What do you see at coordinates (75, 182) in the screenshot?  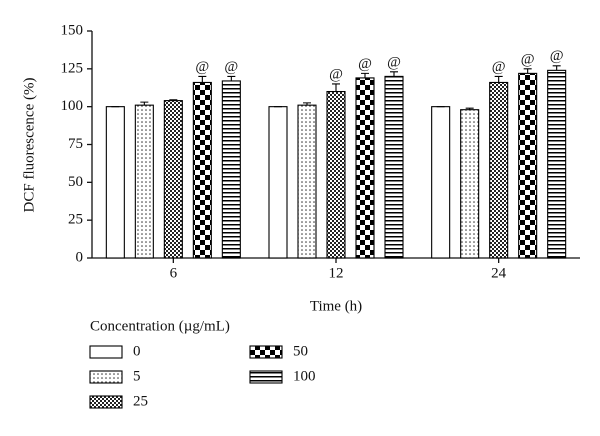 I see `y-tick-label: 50` at bounding box center [75, 182].